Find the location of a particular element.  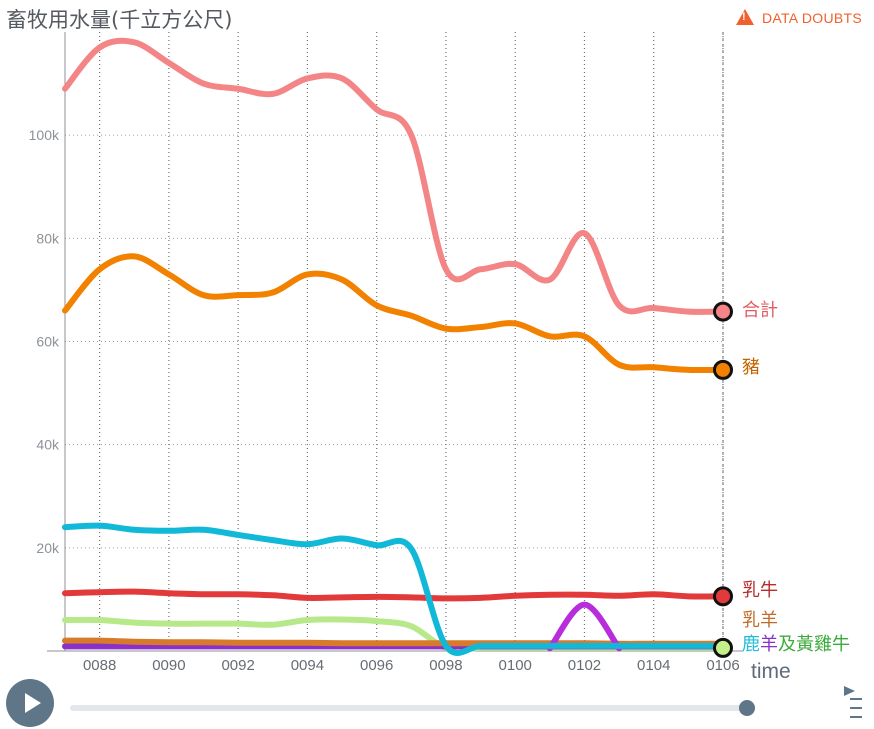

time-slider-track is located at coordinates (409, 708).